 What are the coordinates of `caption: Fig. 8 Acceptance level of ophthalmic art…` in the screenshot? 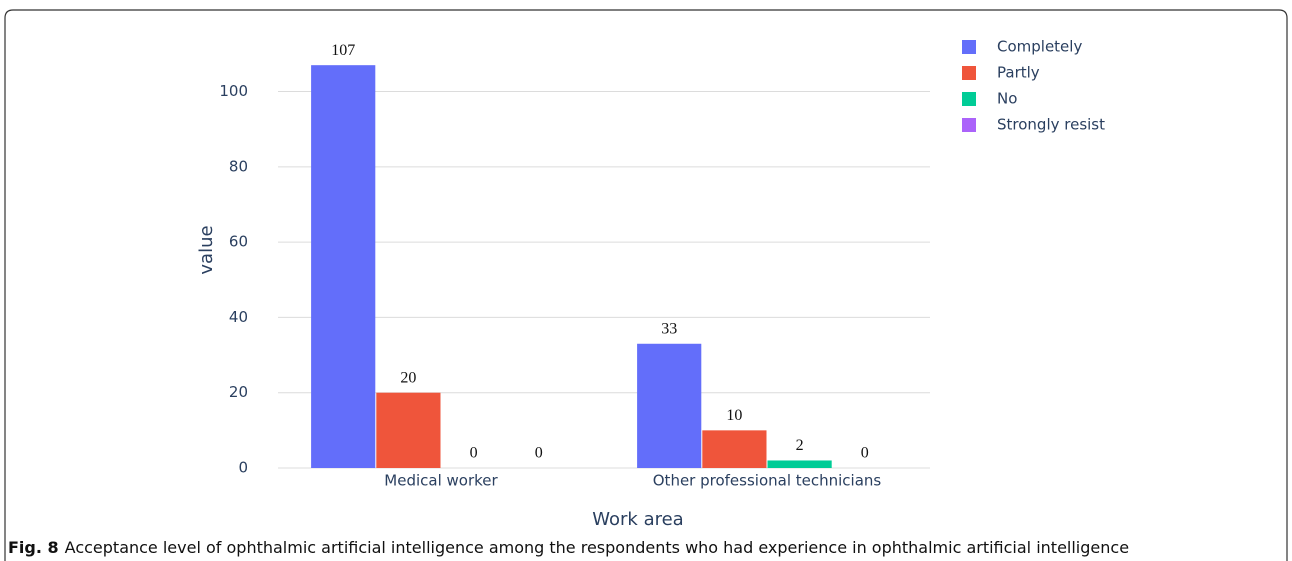 It's located at (568, 547).